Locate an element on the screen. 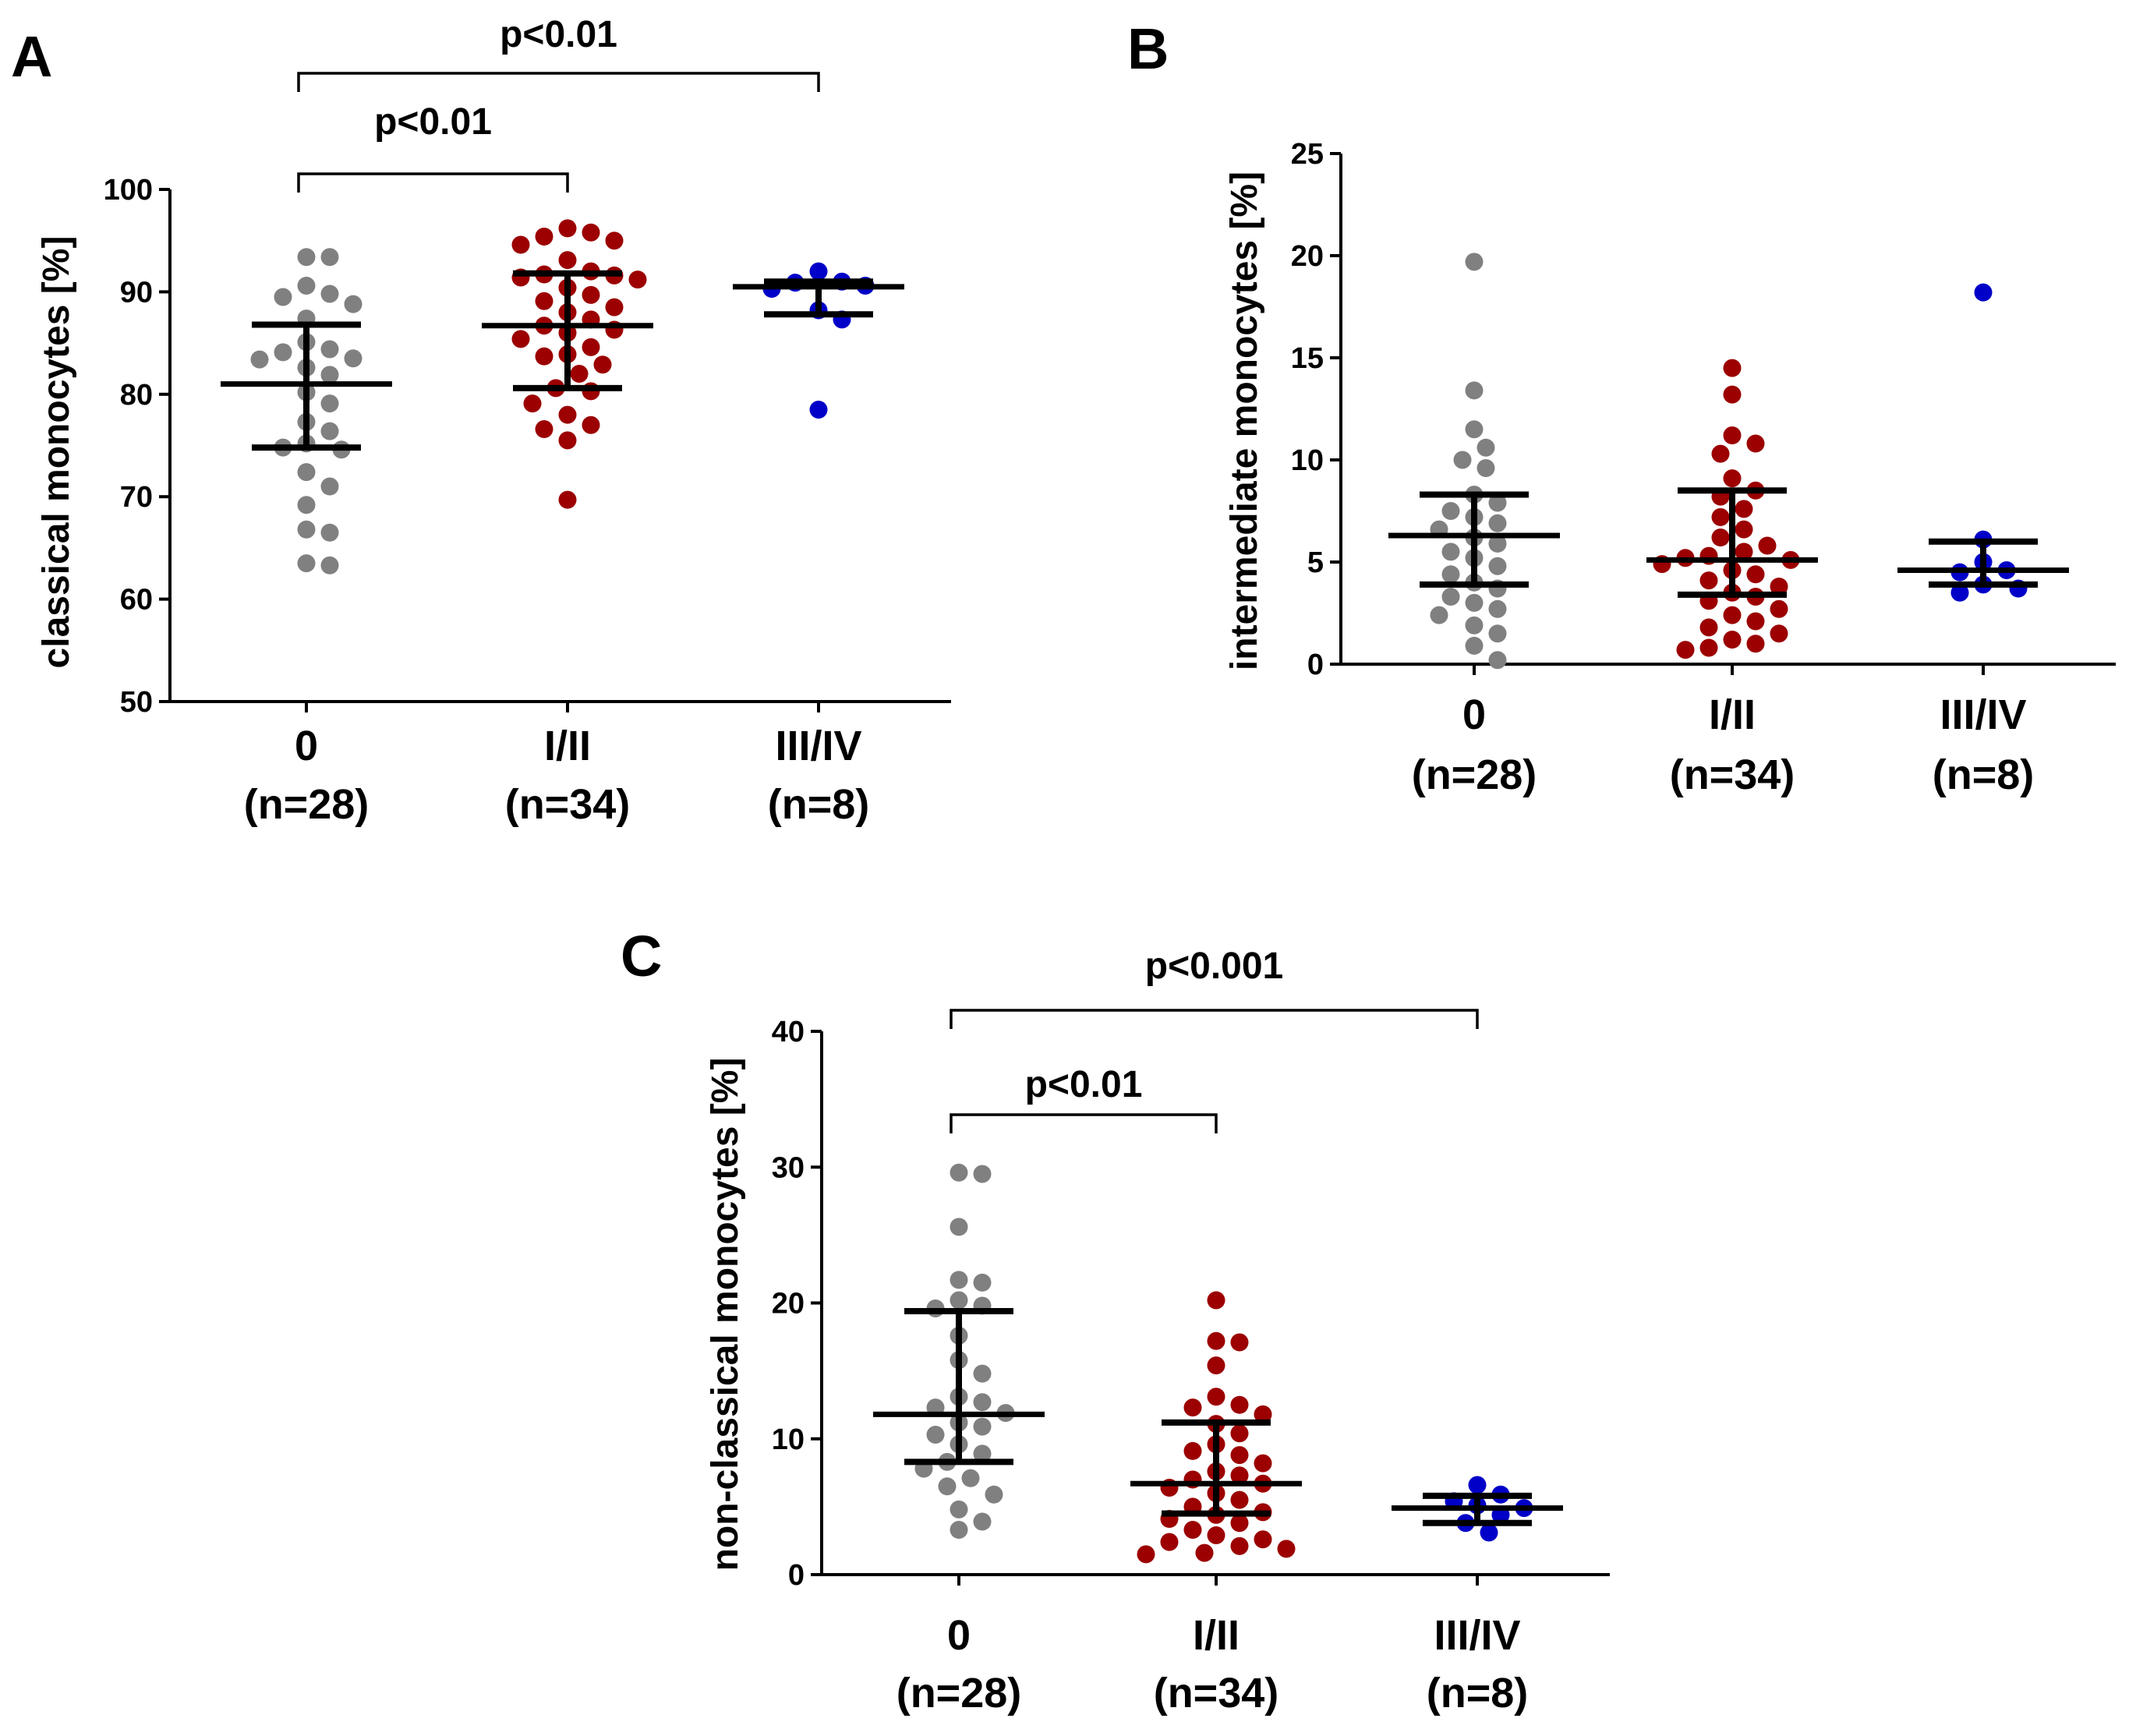 This screenshot has height=1736, width=2129. category-labels-a: 0 (n=28) I/II (n=34) III/IV (n=8) is located at coordinates (557, 775).